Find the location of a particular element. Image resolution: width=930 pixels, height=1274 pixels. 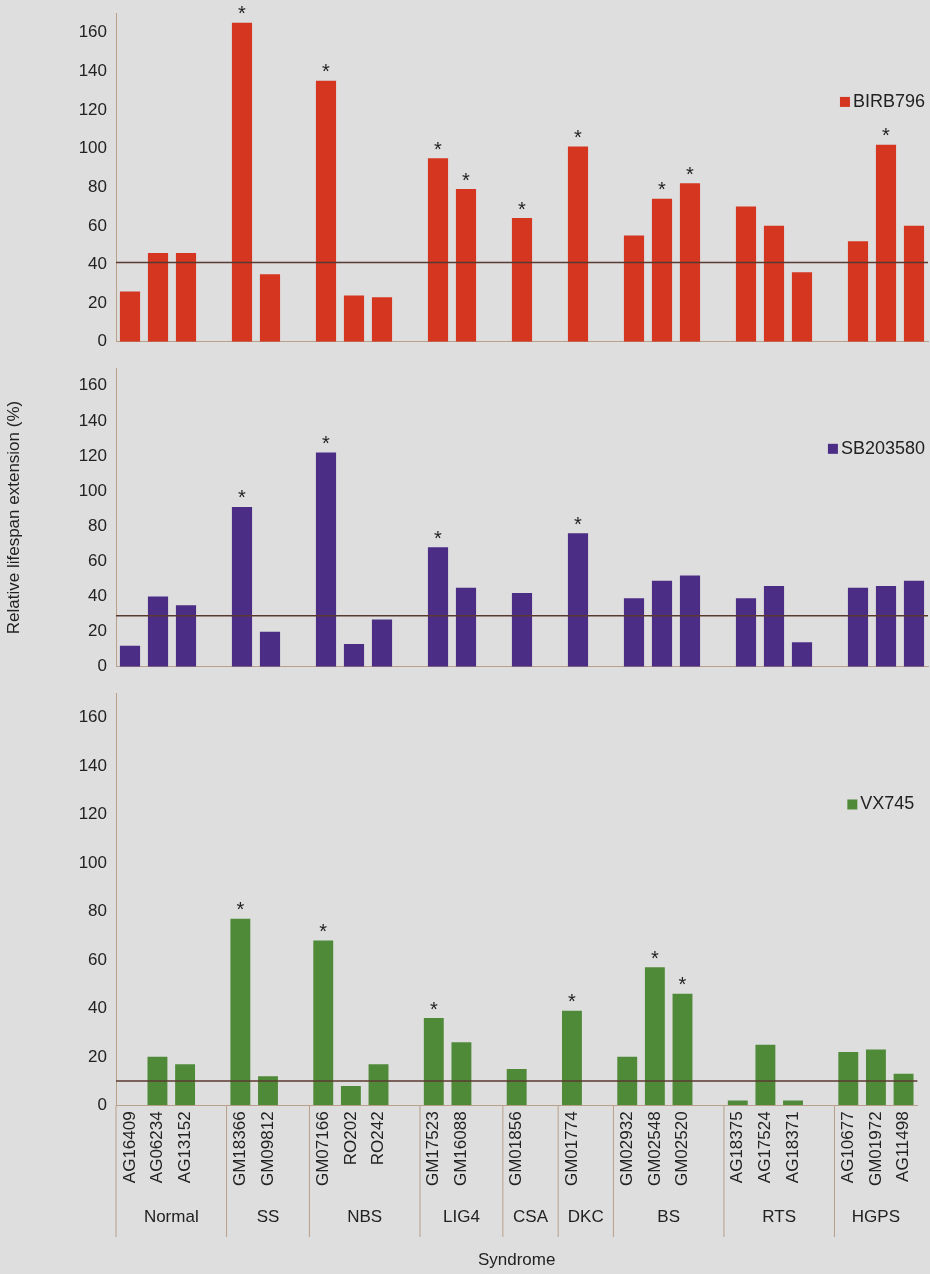

x-tick-label: AG17524 is located at coordinates (765, 1147).